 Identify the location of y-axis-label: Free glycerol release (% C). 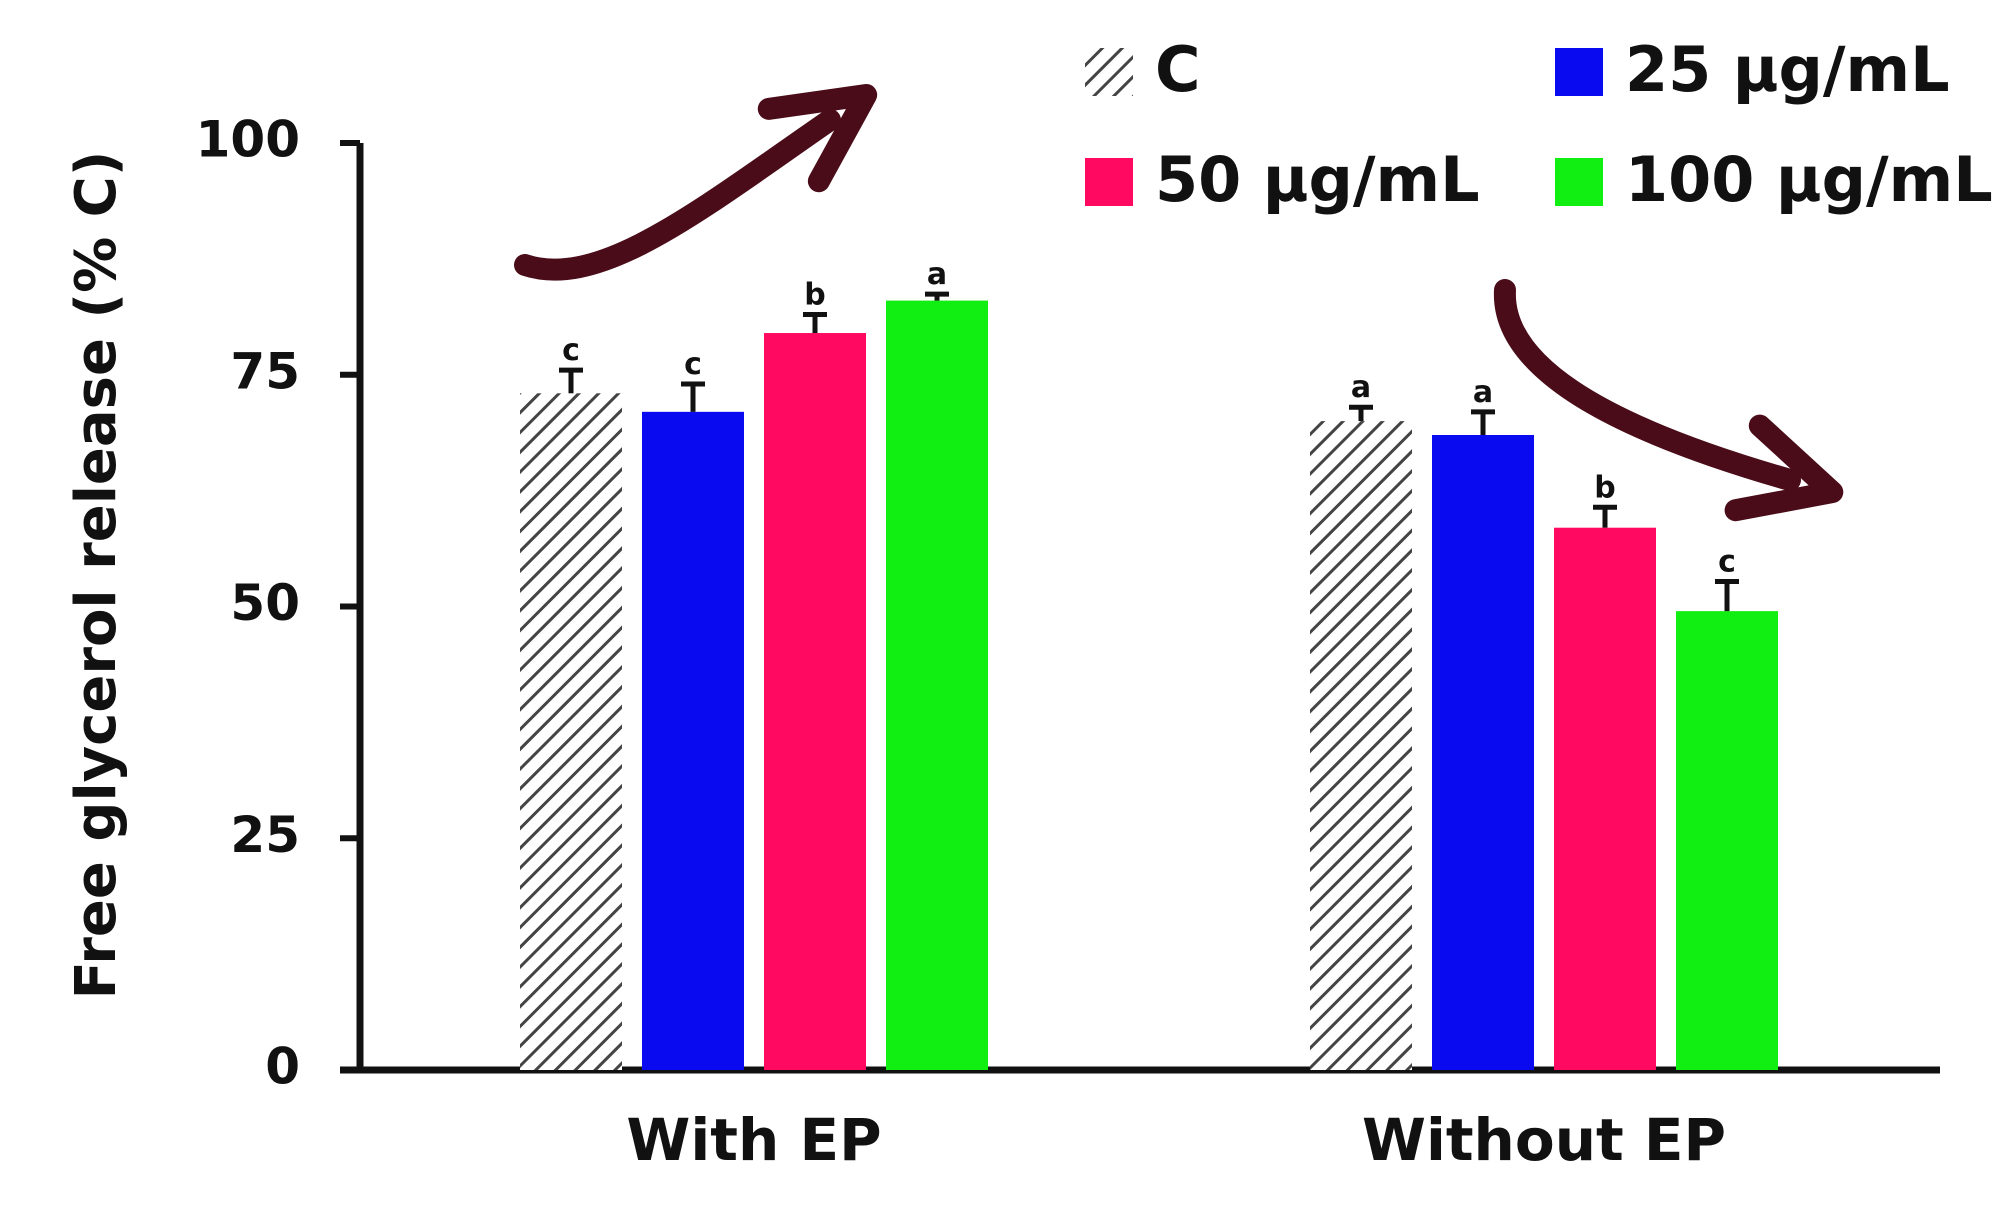
(96, 575).